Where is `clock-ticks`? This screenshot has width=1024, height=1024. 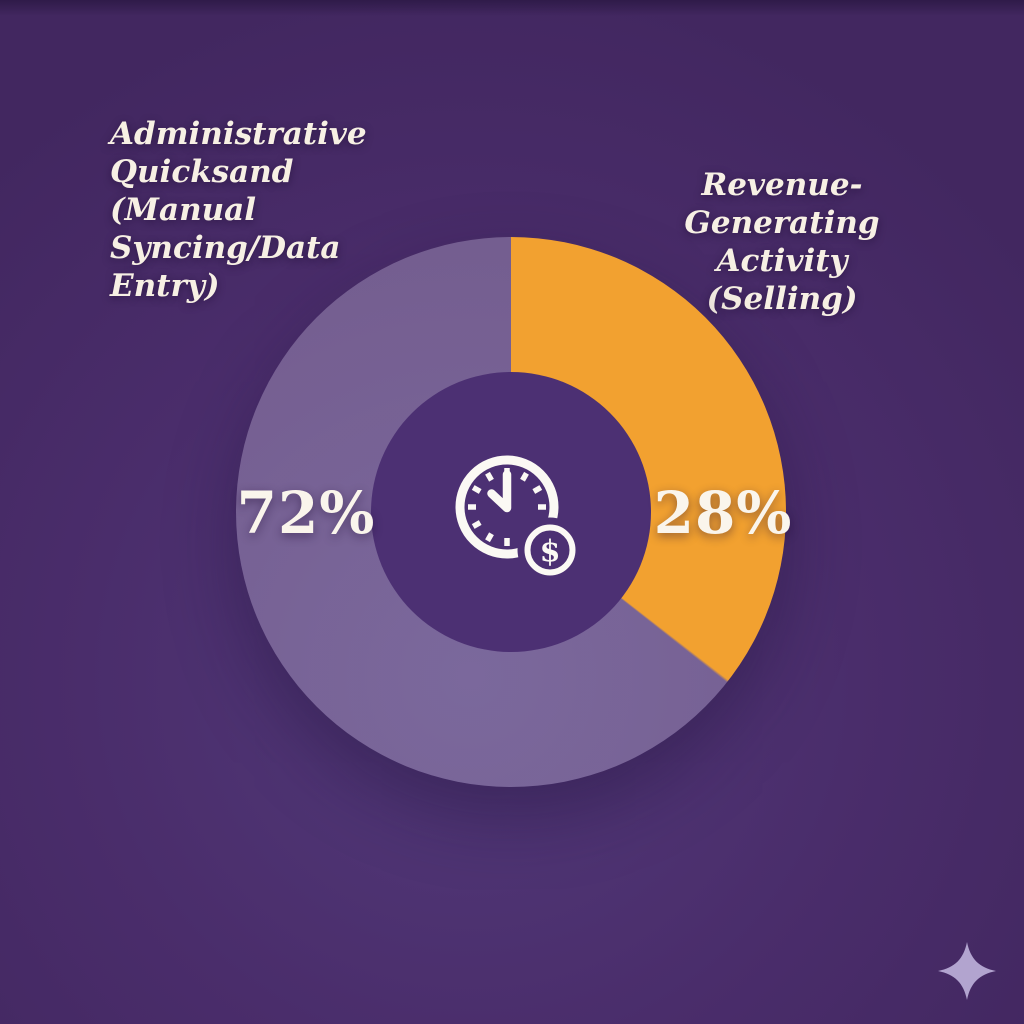
clock-ticks is located at coordinates (507, 507).